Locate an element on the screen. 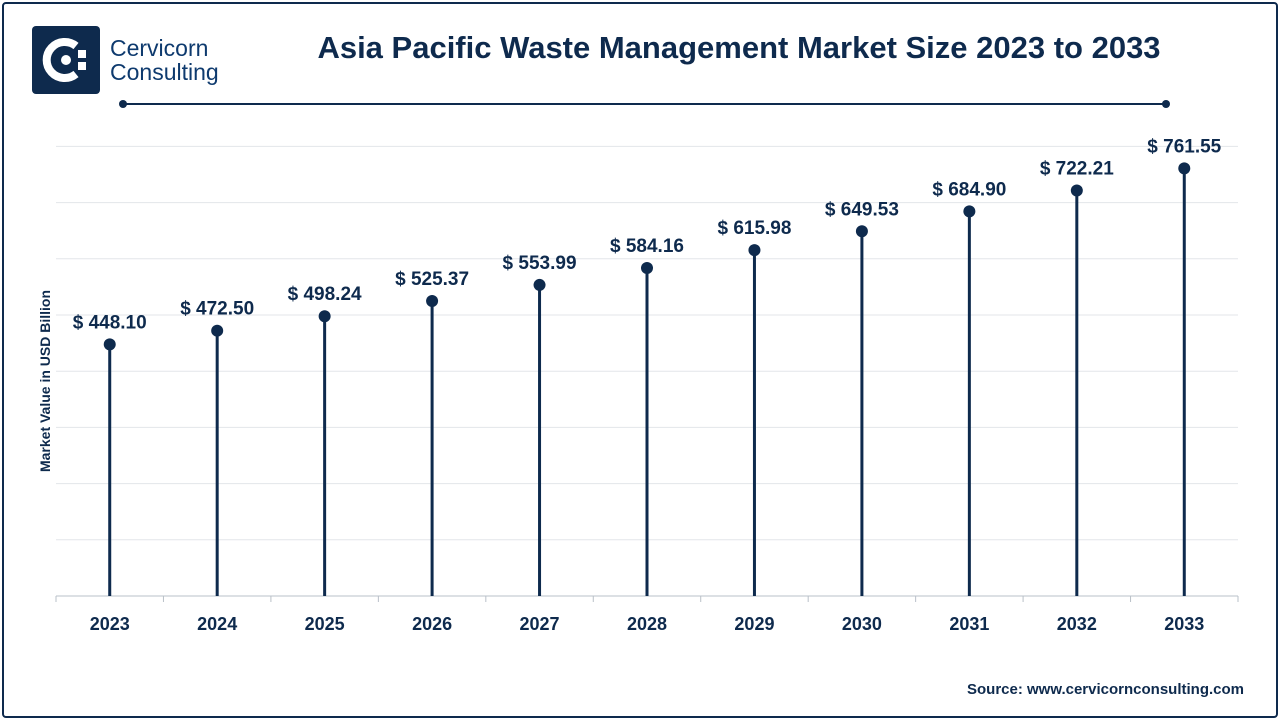 Image resolution: width=1280 pixels, height=720 pixels. data-label: $ 498.24 is located at coordinates (325, 294).